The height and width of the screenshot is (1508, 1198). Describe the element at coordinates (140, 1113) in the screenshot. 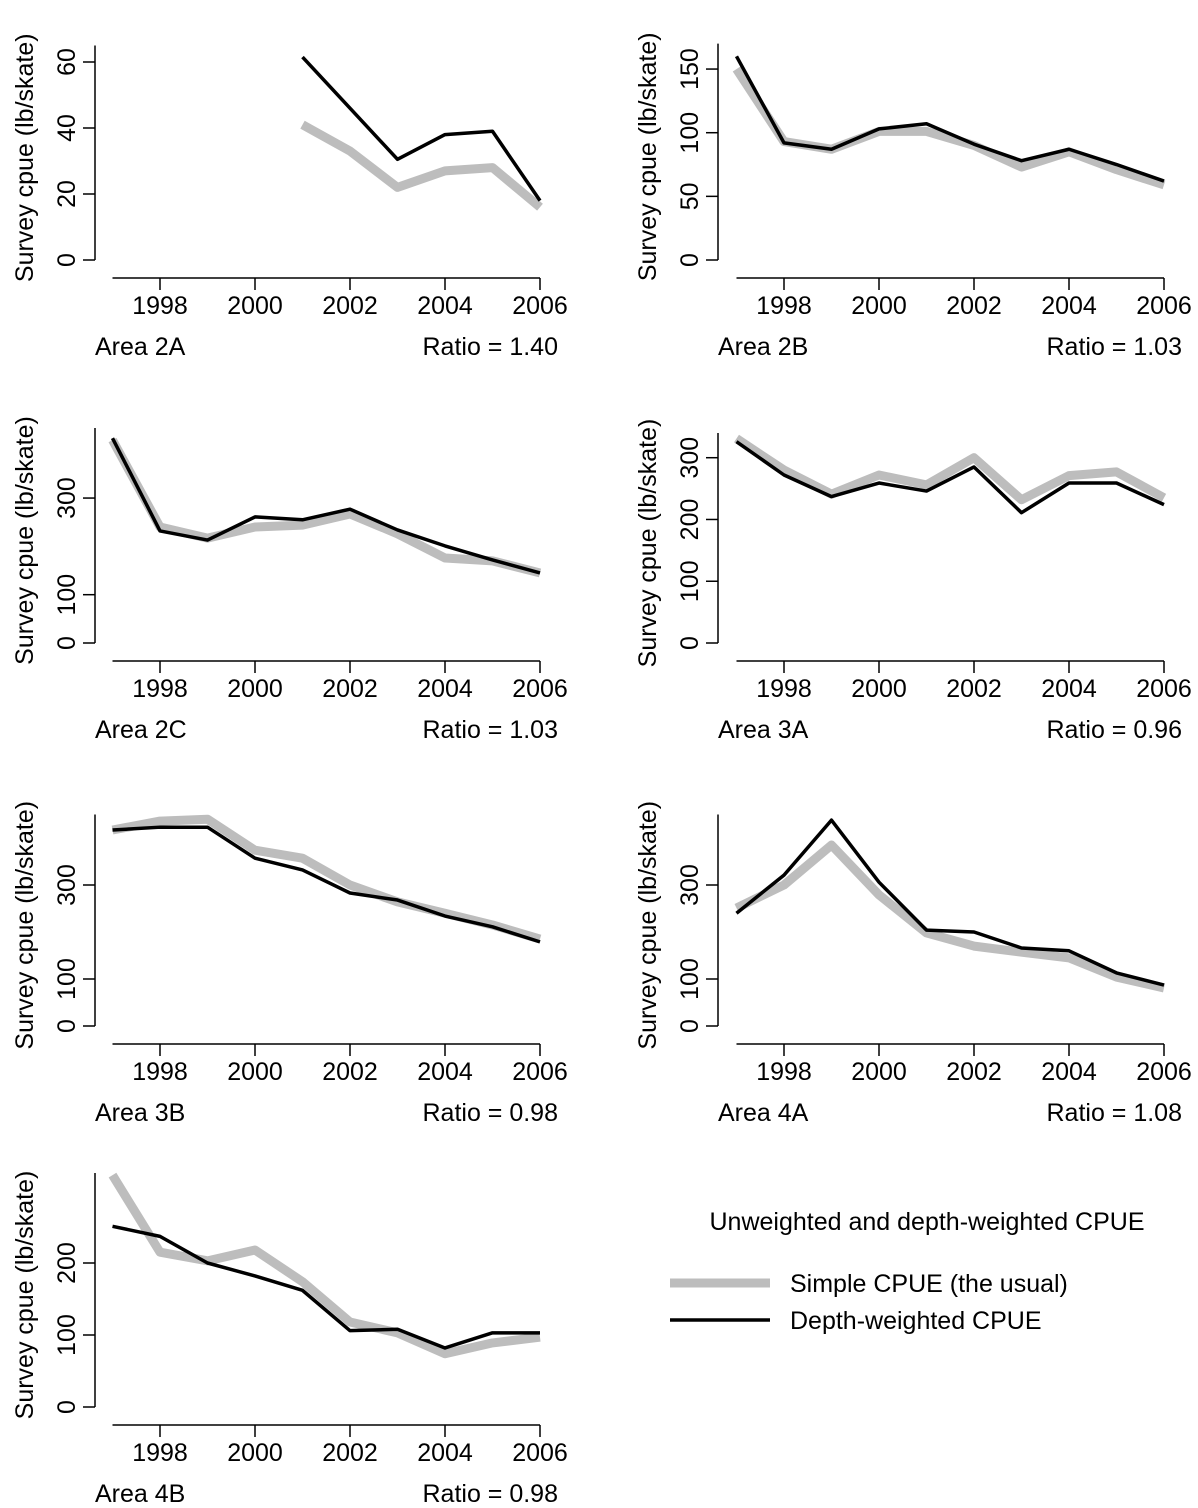

I see `area-label: Area 3B` at that location.